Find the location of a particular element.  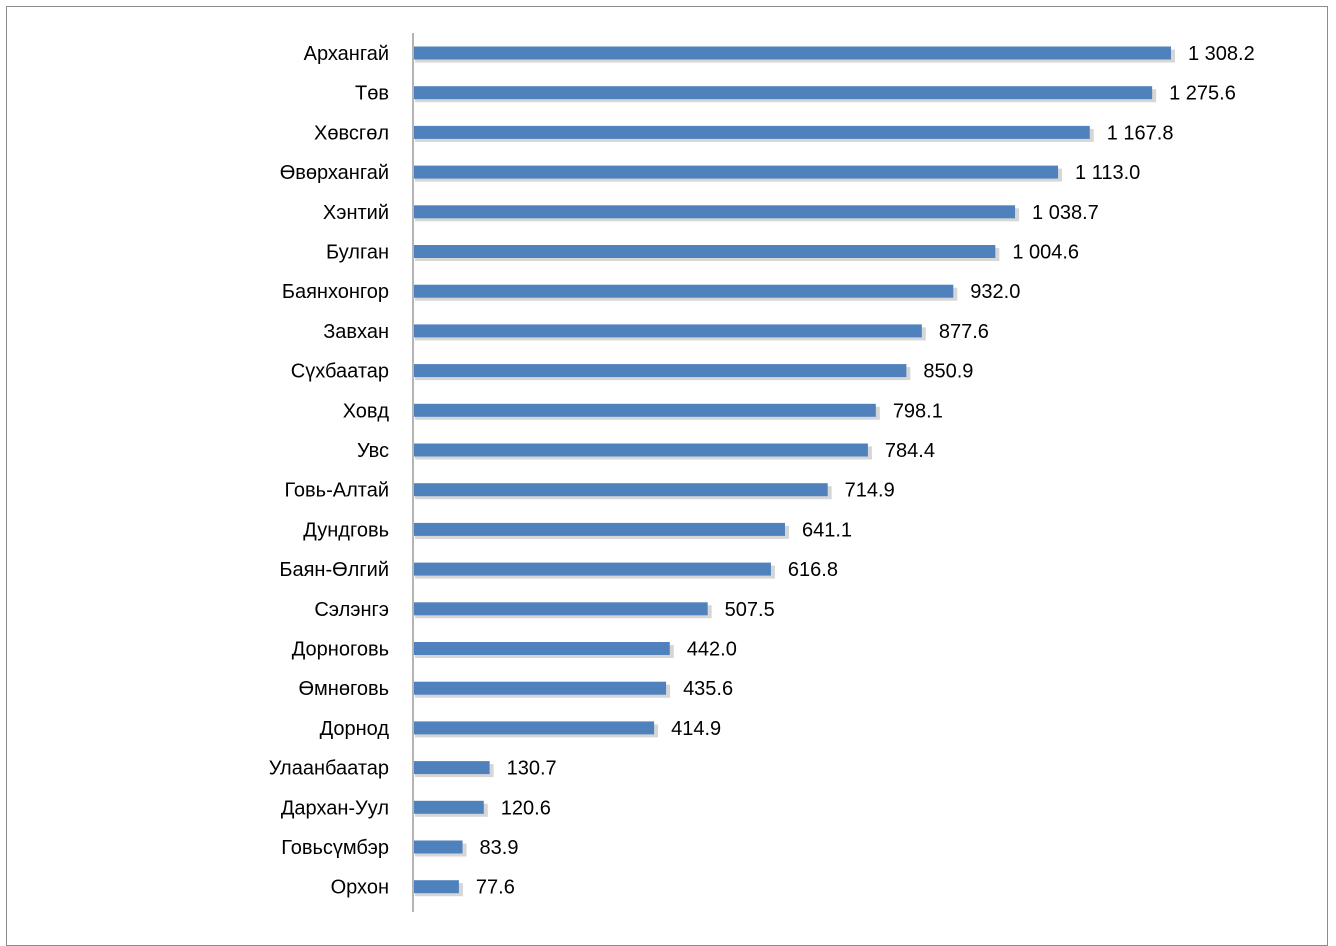

value-label: 877.6 is located at coordinates (964, 332).